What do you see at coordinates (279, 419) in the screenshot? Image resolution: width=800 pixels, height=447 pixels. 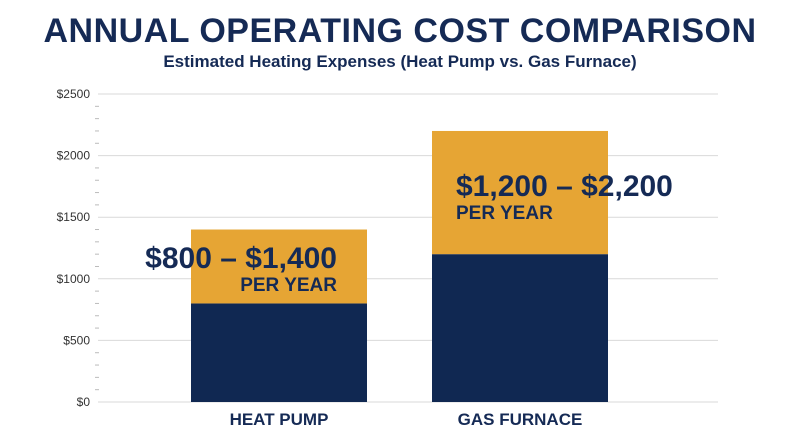 I see `x-tick-label: HEAT PUMP` at bounding box center [279, 419].